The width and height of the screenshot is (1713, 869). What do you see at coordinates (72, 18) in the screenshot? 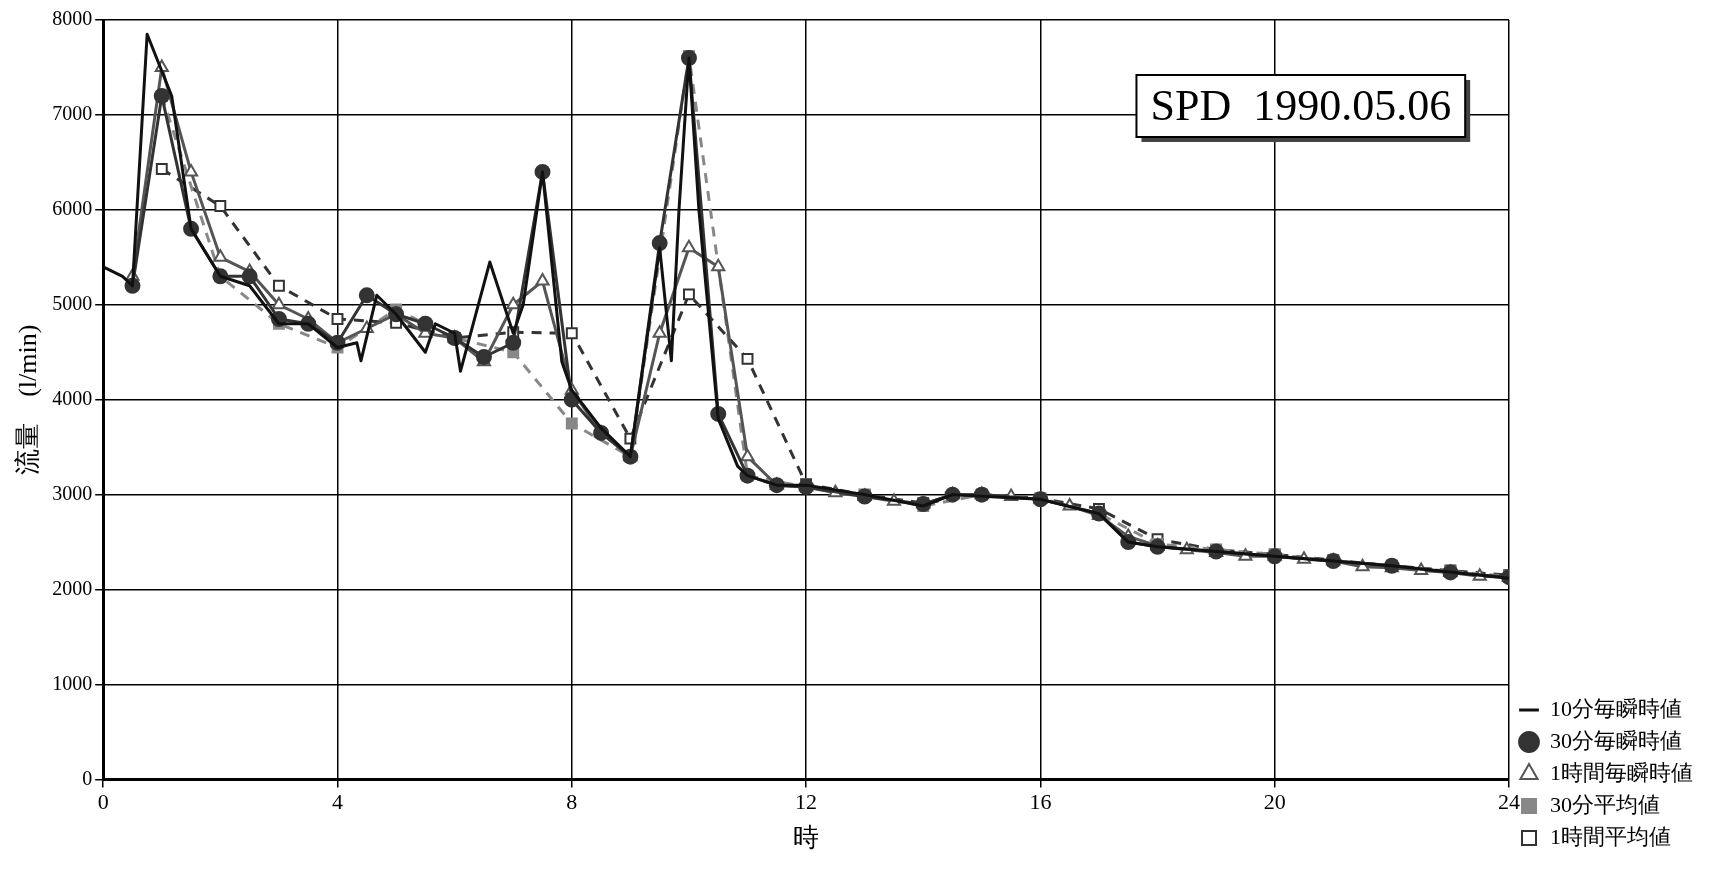
I see `y-tick-label: 8000` at bounding box center [72, 18].